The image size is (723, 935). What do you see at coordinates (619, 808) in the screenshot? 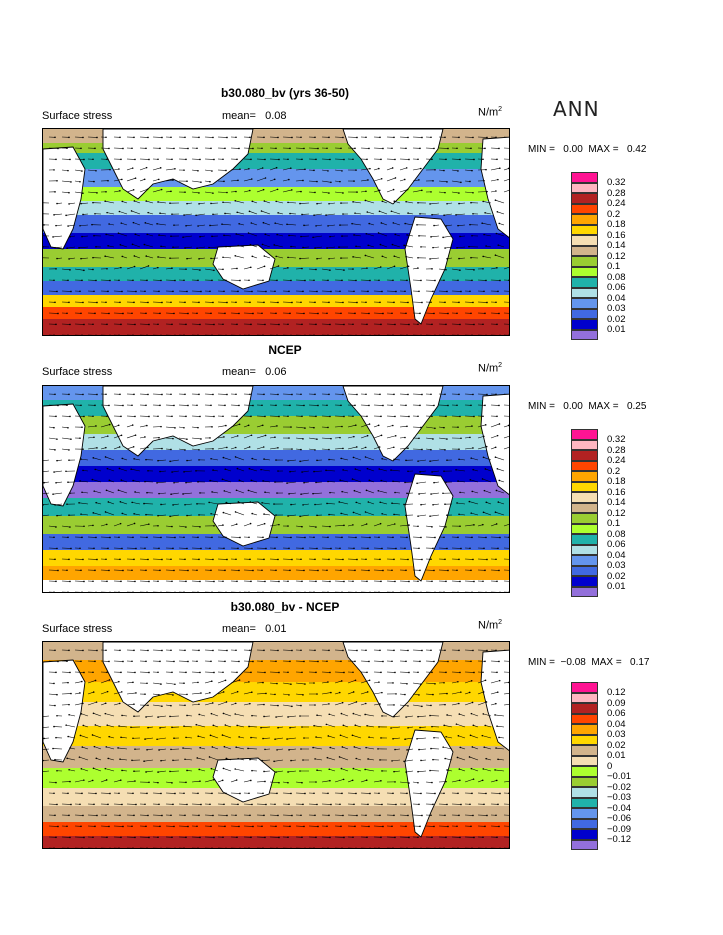
I see `colorbar-label: −0.04` at bounding box center [619, 808].